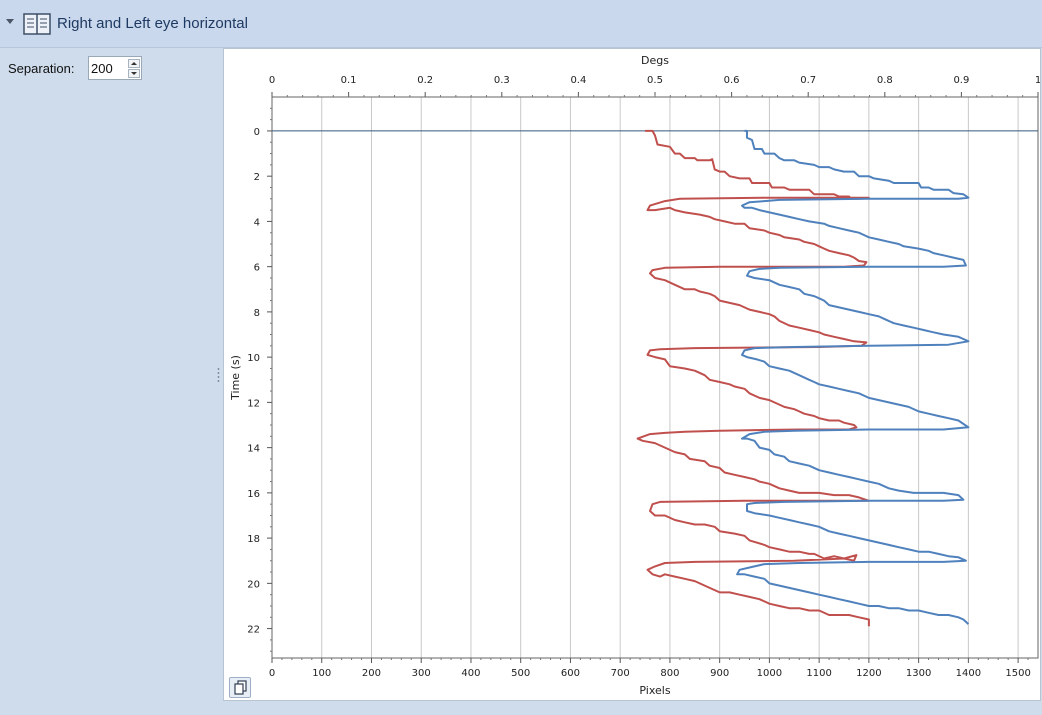  What do you see at coordinates (349, 80) in the screenshot?
I see `top-tick-label: 0.1` at bounding box center [349, 80].